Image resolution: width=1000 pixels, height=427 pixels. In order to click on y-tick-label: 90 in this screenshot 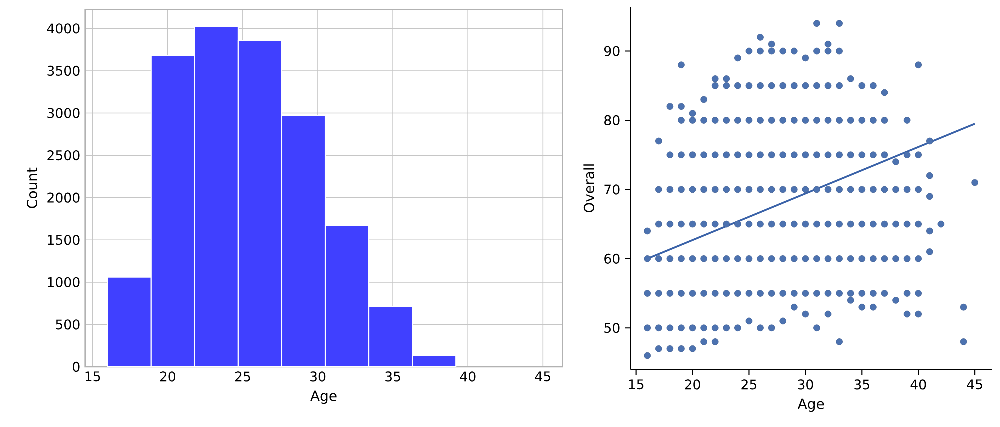, I will do `click(612, 51)`.